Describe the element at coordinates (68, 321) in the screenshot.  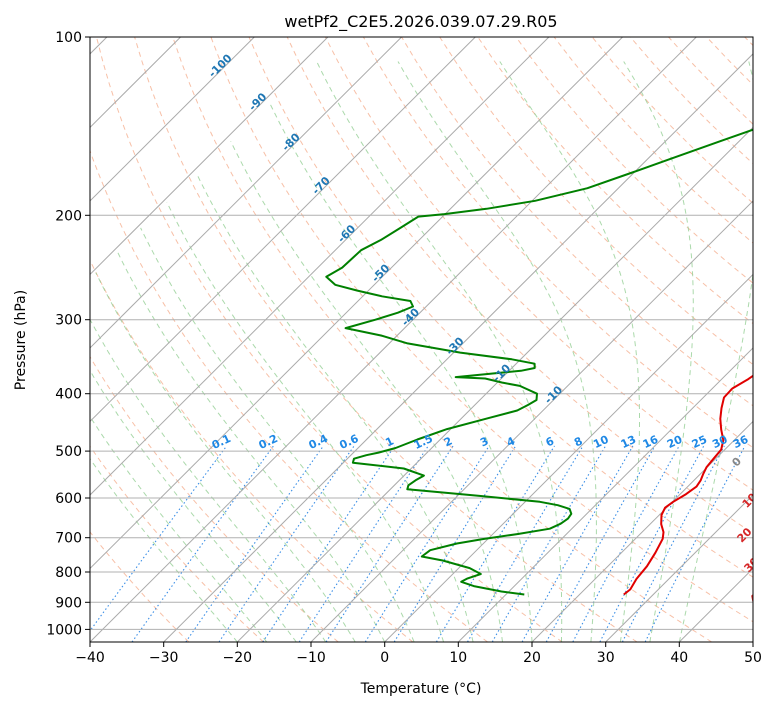
I see `y-tick-label: 300` at that location.